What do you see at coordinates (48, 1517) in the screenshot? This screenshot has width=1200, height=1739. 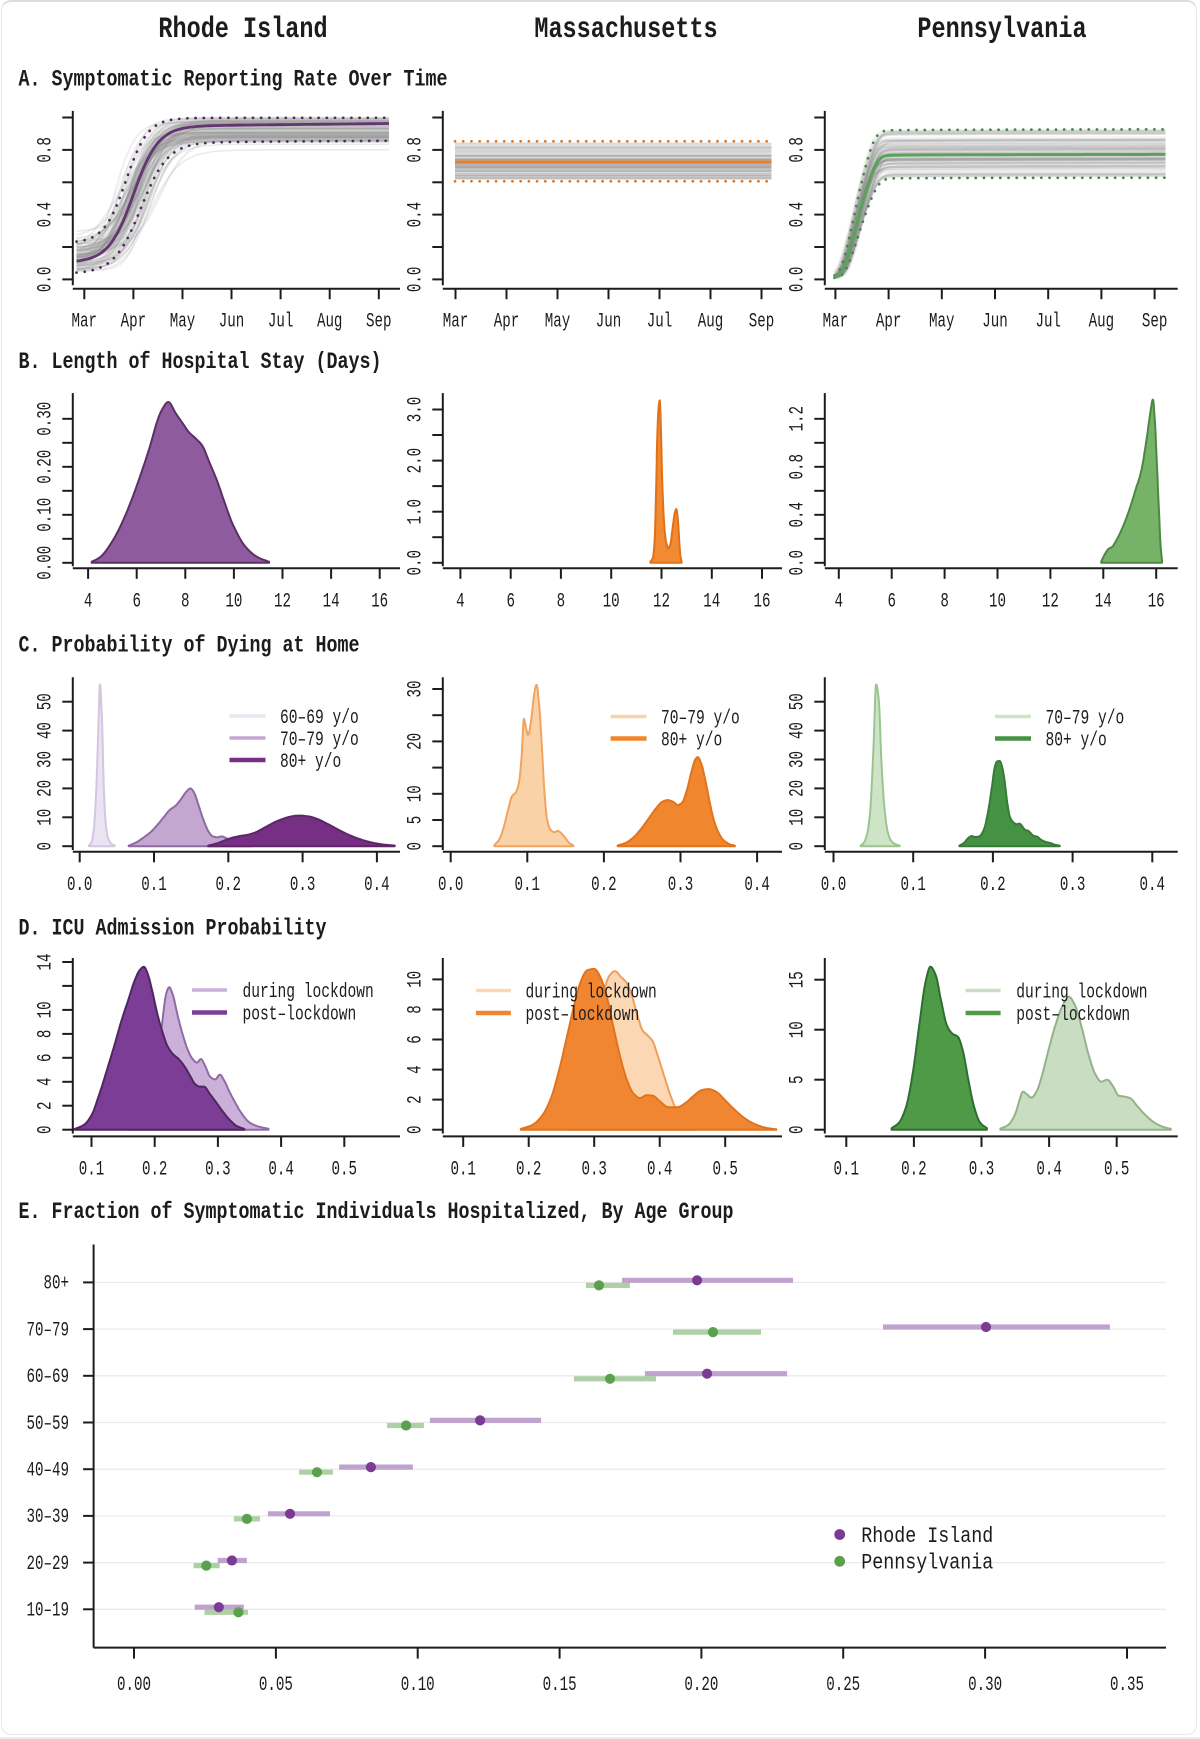 I see `svg-text: 30–39` at bounding box center [48, 1517].